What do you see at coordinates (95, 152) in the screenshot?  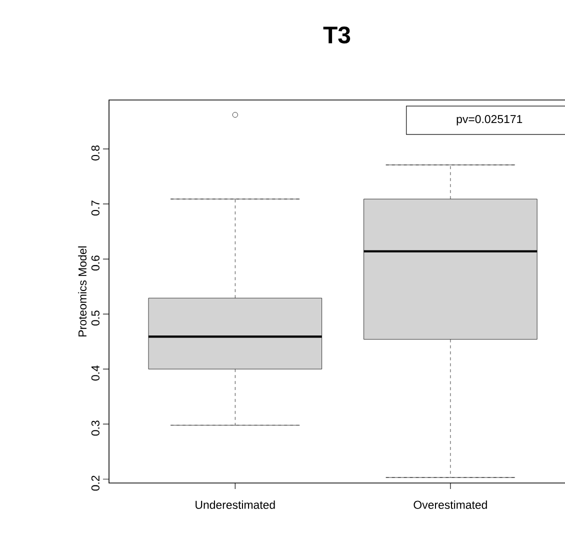 I see `y-tick-label: 0.8` at bounding box center [95, 152].